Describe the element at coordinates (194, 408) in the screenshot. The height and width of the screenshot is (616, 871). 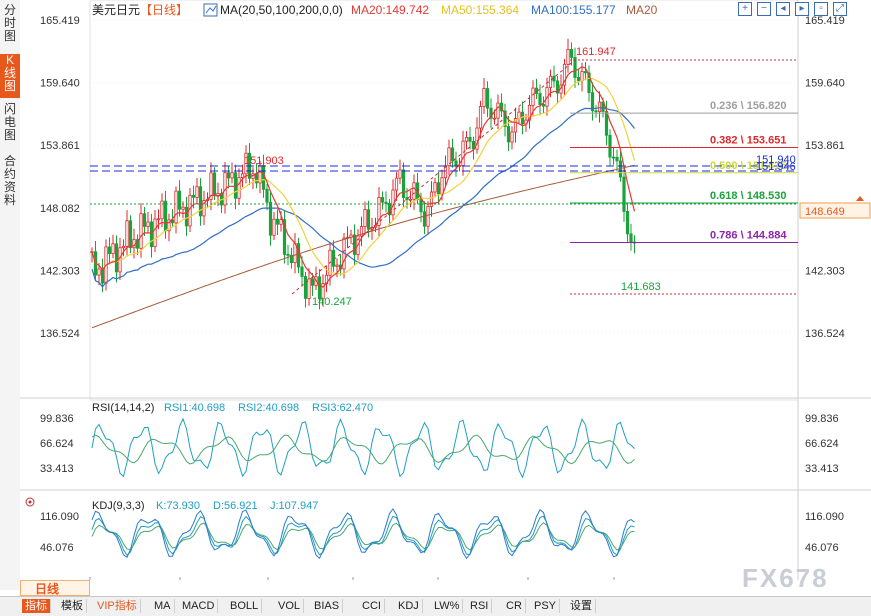
I see `rsi1-value: RSI1:40.698` at that location.